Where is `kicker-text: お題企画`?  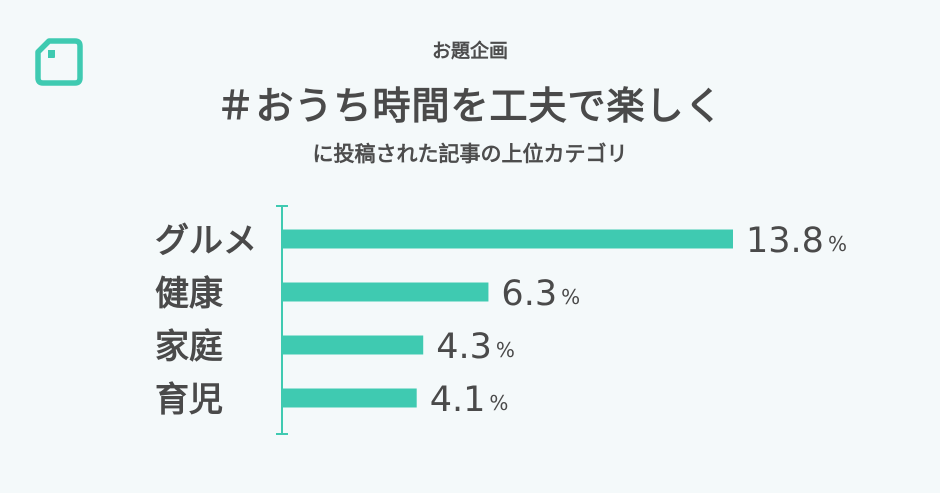
kicker-text: お題企画 is located at coordinates (469, 51).